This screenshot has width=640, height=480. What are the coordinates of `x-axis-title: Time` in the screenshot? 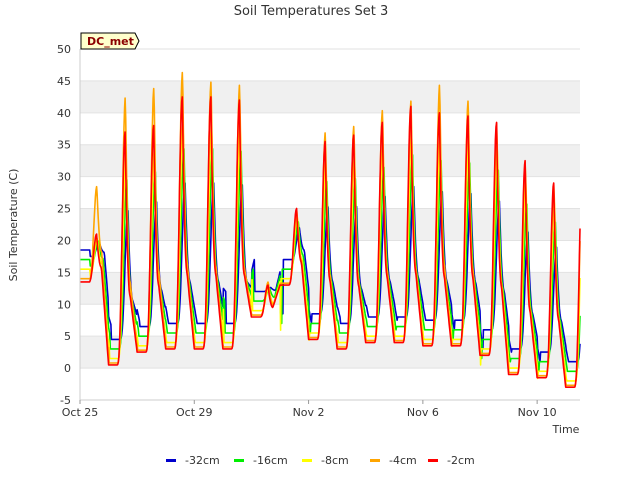 It's located at (566, 429).